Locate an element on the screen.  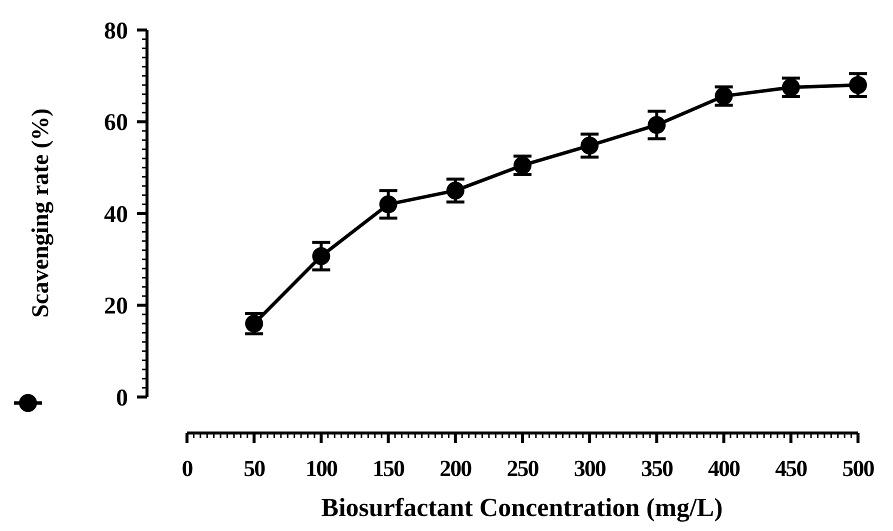
x-tick-label: 500 is located at coordinates (858, 468).